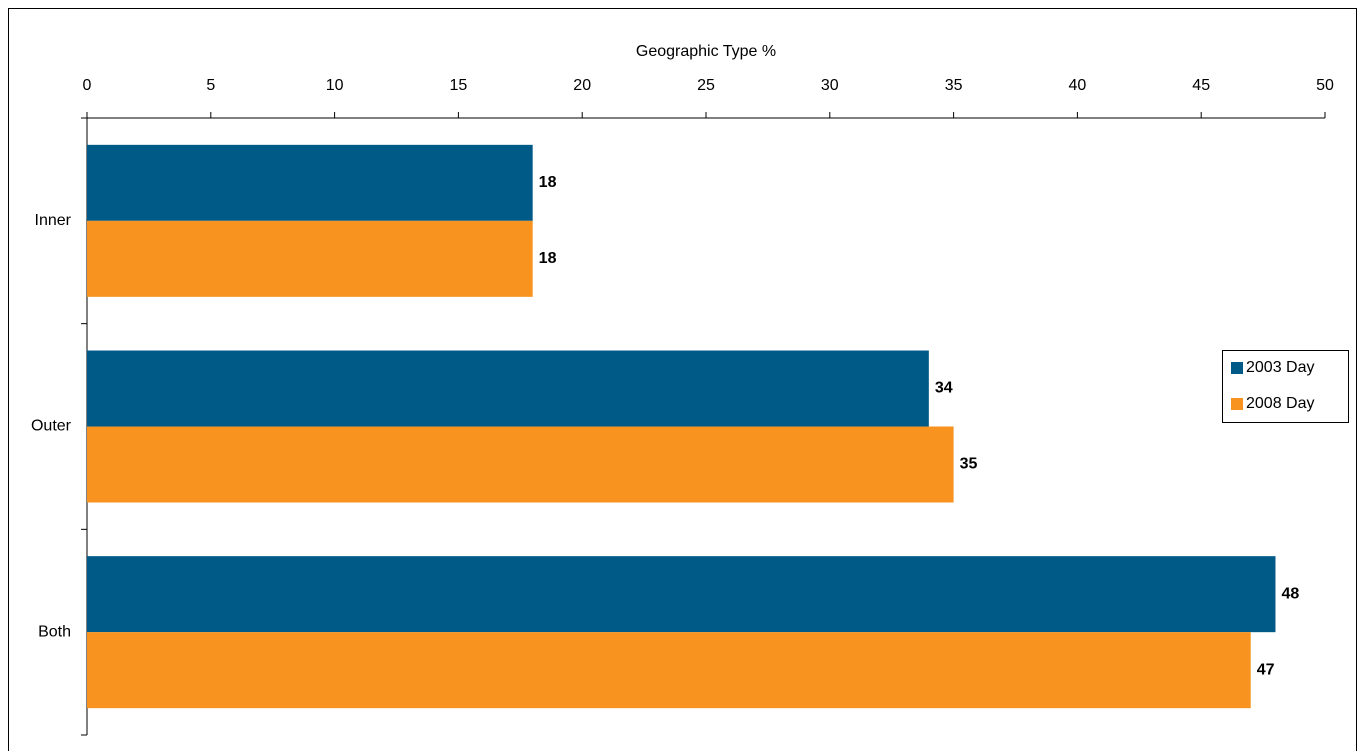 Image resolution: width=1359 pixels, height=751 pixels. I want to click on y-tick-label: Both, so click(54, 631).